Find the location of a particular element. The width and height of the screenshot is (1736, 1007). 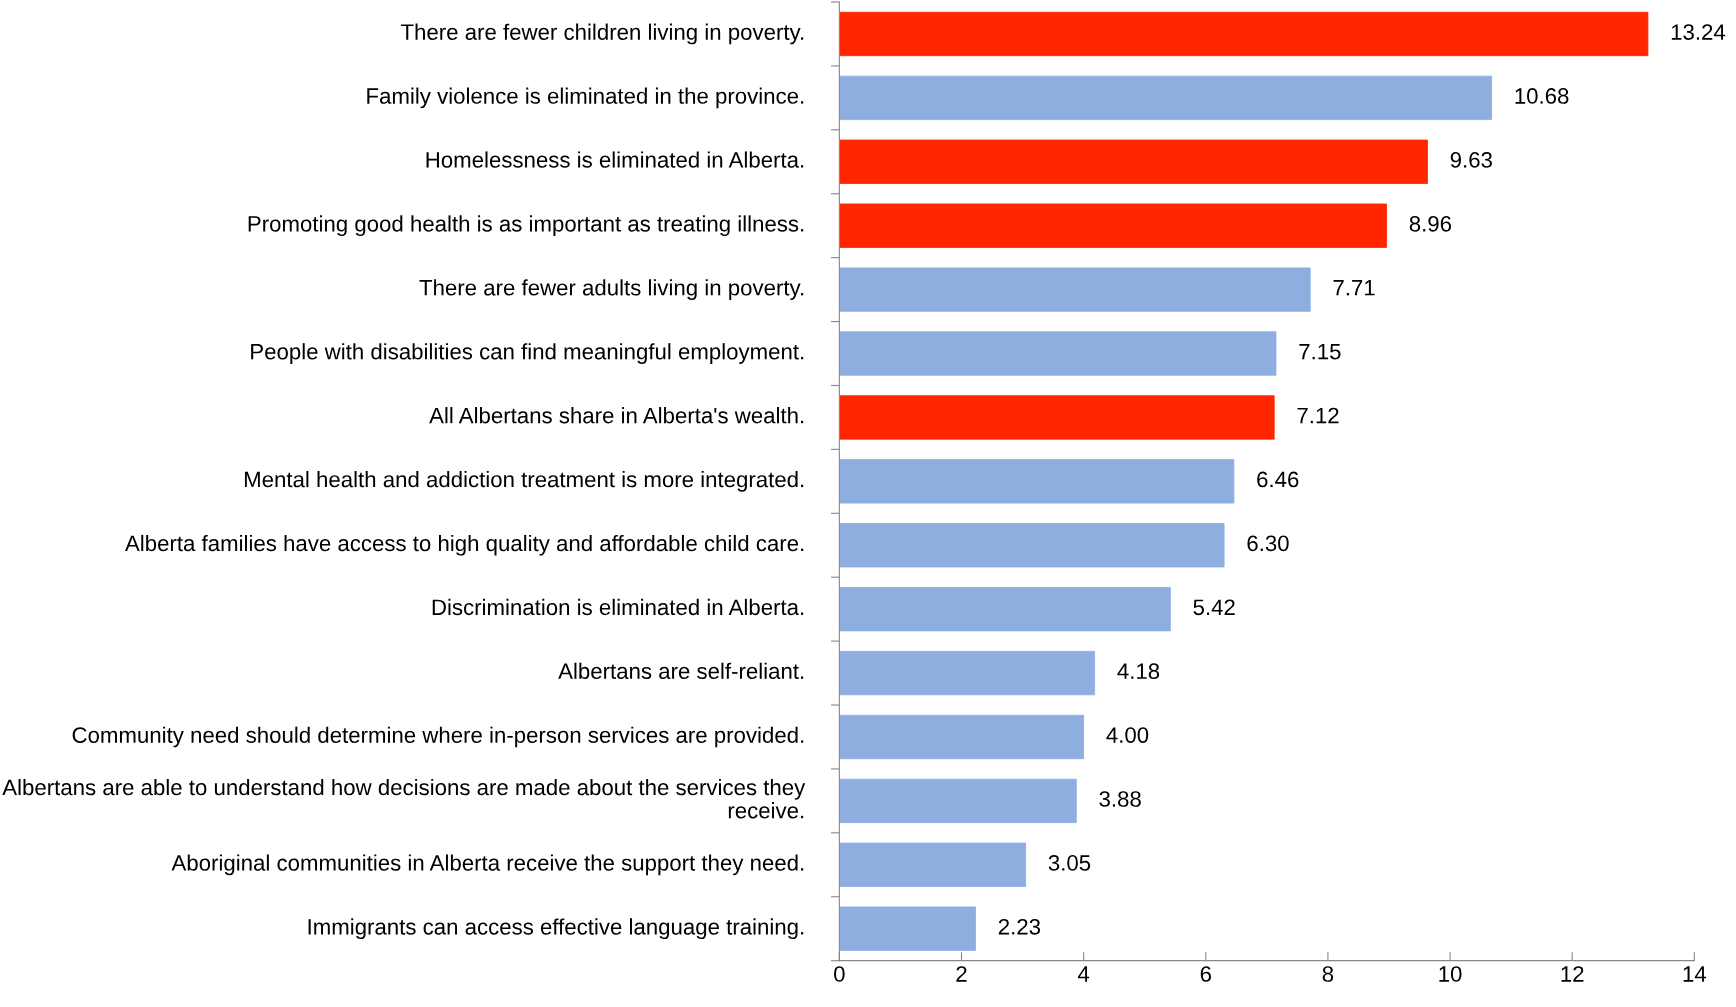

y-tick-label: Promoting good health is as important as treating illness. is located at coordinates (526, 226).